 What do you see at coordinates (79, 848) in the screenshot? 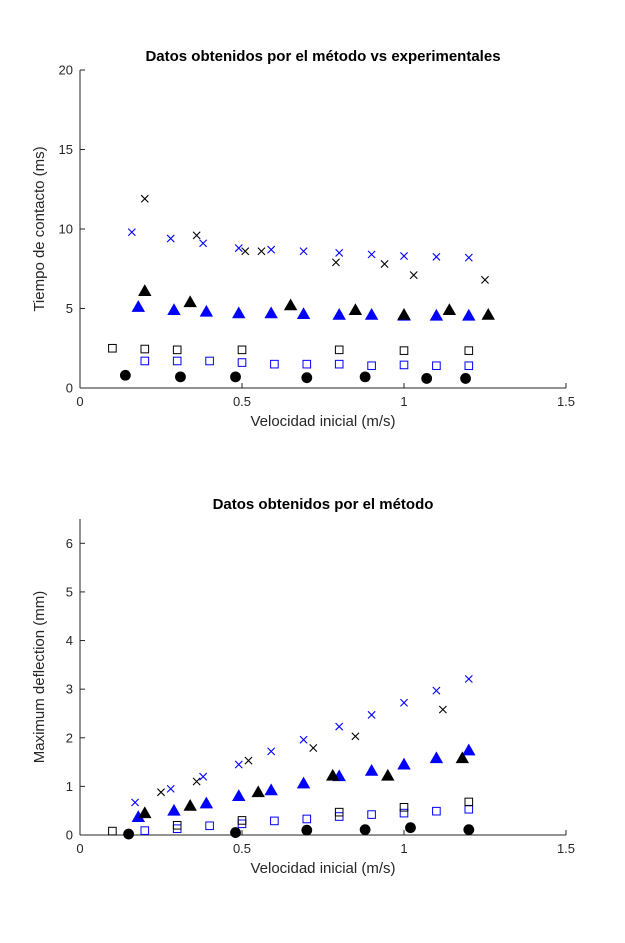
I see `chart-2-x-tick-label: 0` at bounding box center [79, 848].